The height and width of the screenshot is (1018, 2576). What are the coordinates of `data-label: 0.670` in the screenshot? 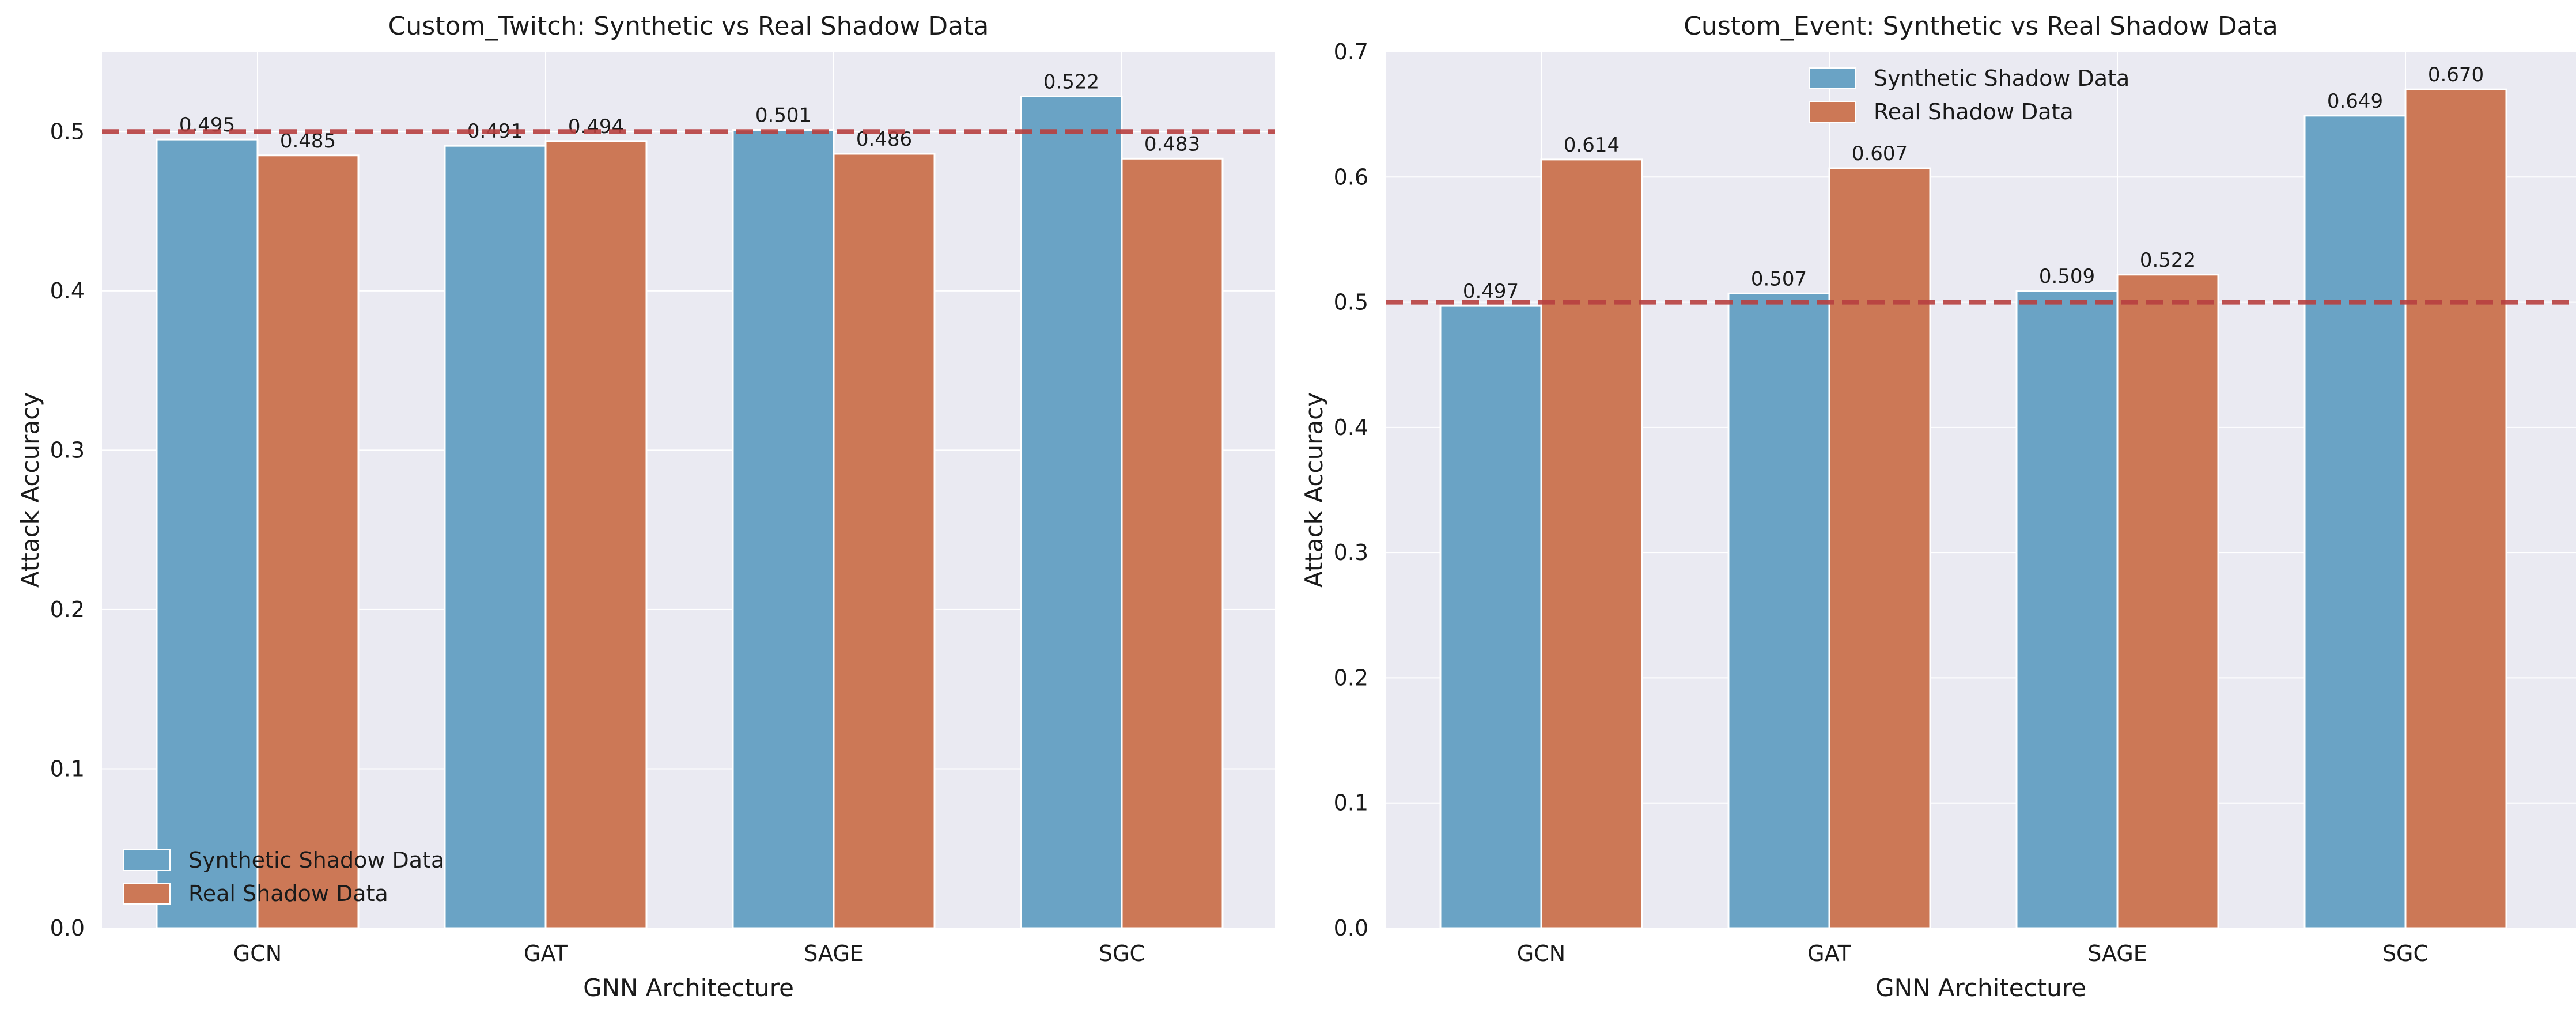 It's located at (2456, 74).